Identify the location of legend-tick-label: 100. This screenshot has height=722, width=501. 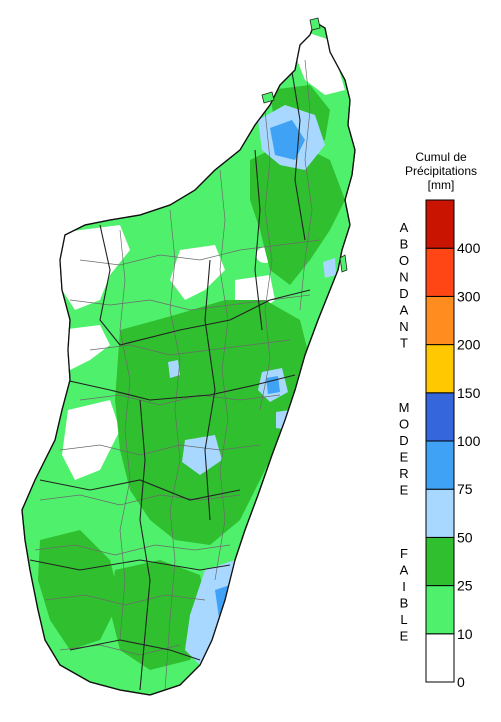
(469, 441).